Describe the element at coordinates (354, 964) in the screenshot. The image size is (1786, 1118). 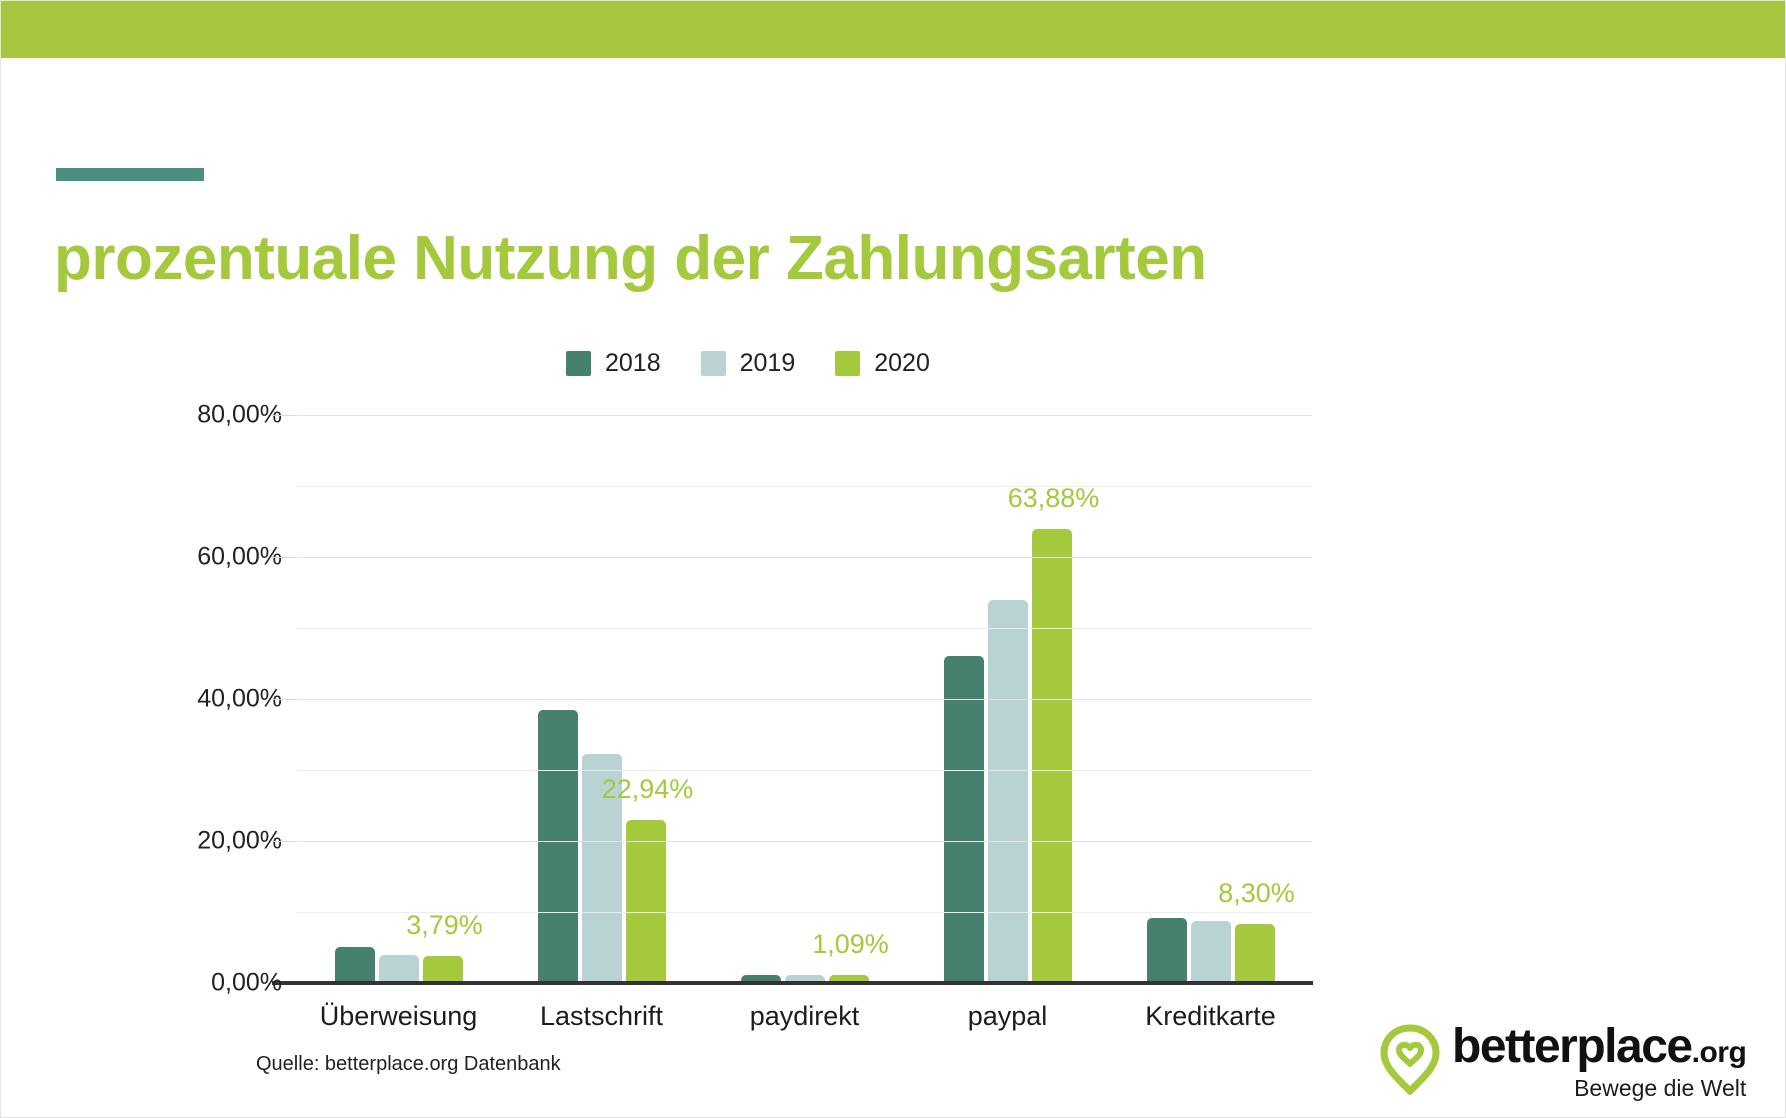
I see `bar-Überweisung-2018` at that location.